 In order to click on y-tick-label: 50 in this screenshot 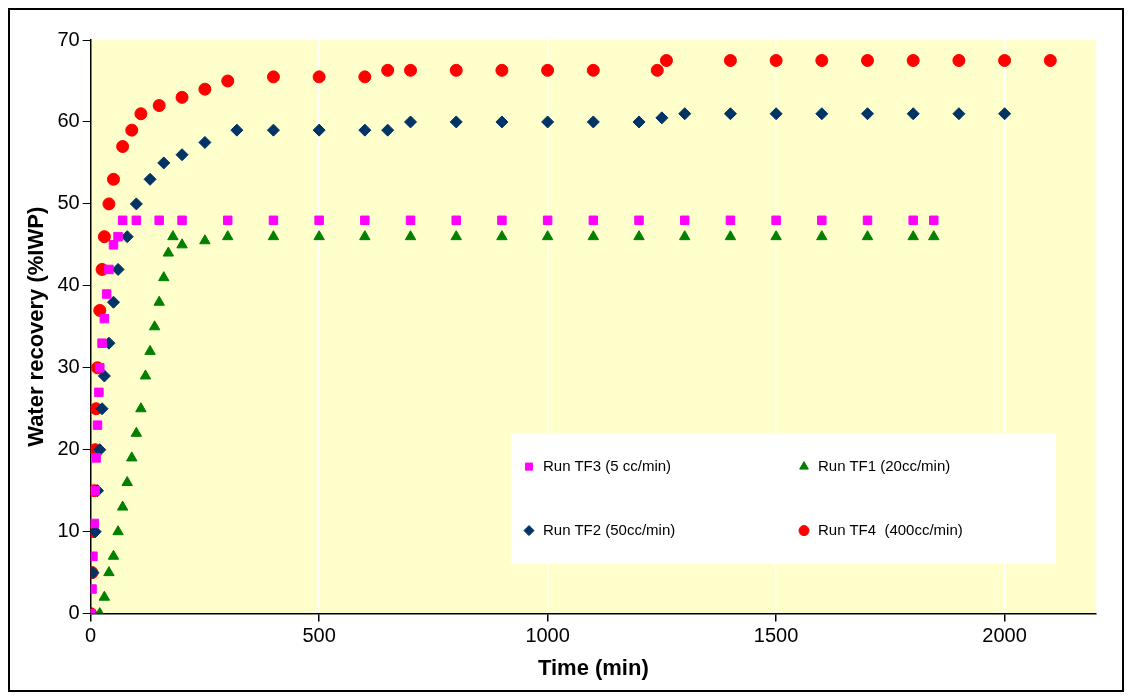, I will do `click(68, 202)`.